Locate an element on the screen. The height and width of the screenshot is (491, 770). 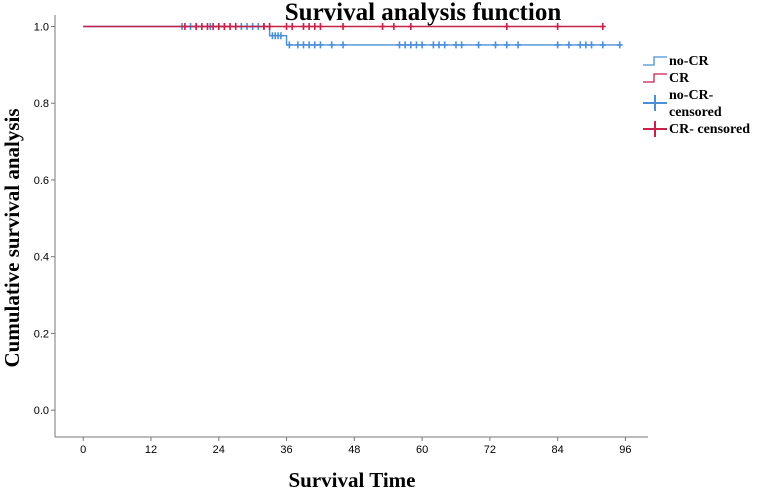
x-axis-label: Survival Time is located at coordinates (352, 479).